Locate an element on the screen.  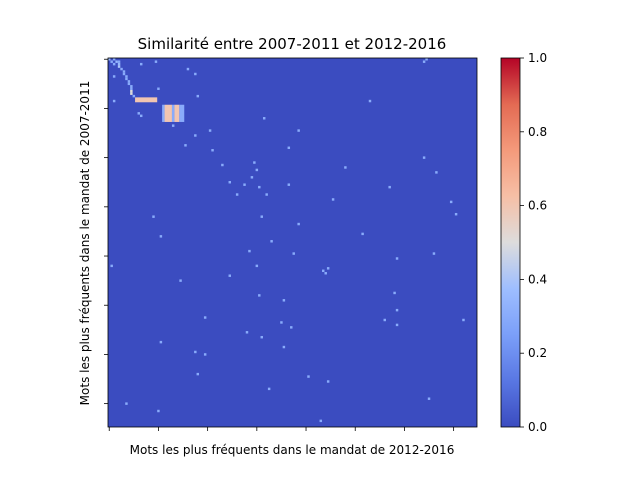
colorbar-tick-label: 0.0 is located at coordinates (537, 427).